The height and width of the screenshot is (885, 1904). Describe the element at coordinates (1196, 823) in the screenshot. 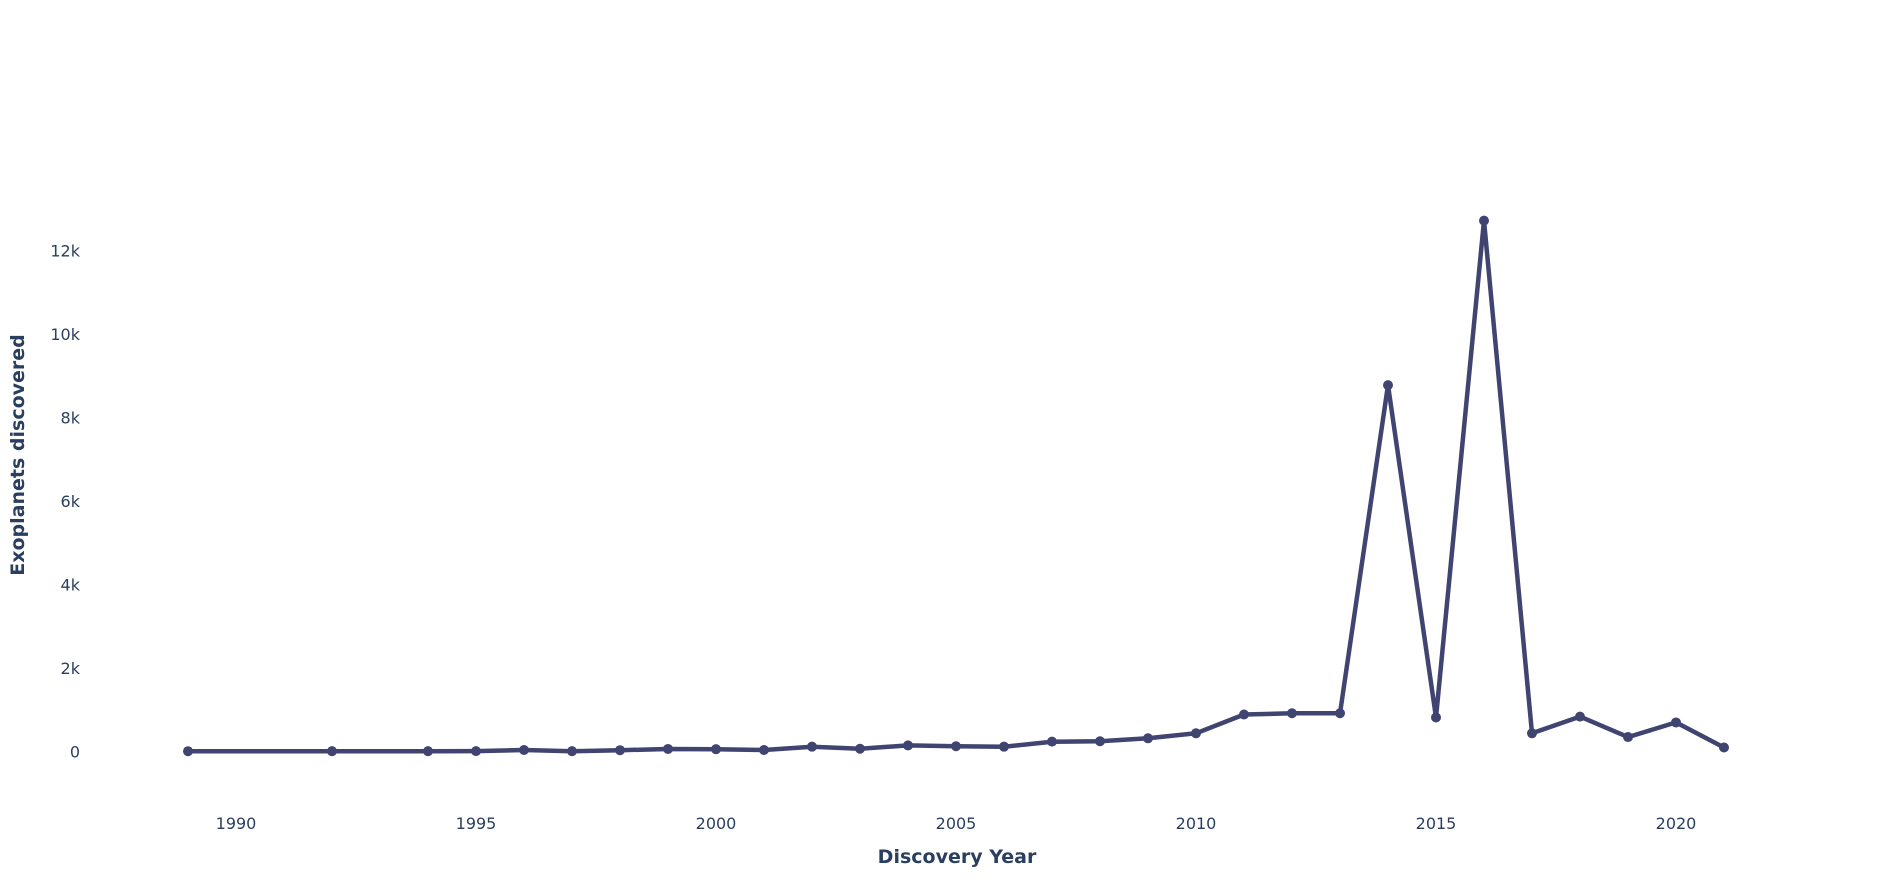

I see `x-tick-label: 2010` at that location.